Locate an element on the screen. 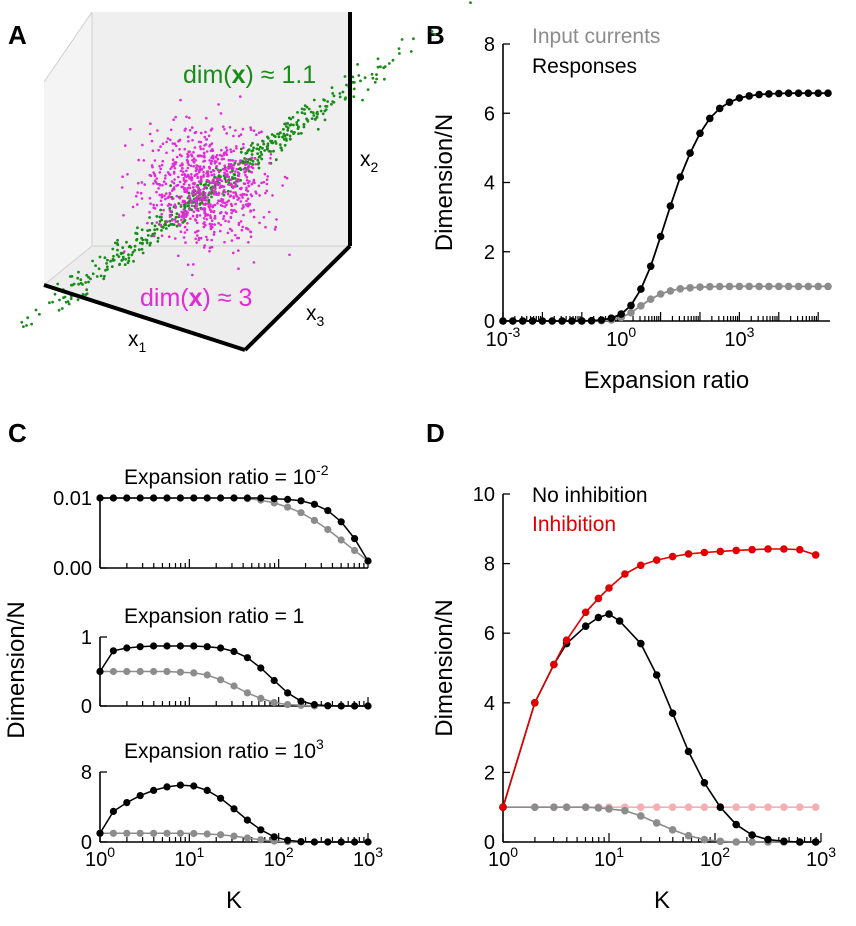 The width and height of the screenshot is (856, 926). series-line is located at coordinates (659, 678).